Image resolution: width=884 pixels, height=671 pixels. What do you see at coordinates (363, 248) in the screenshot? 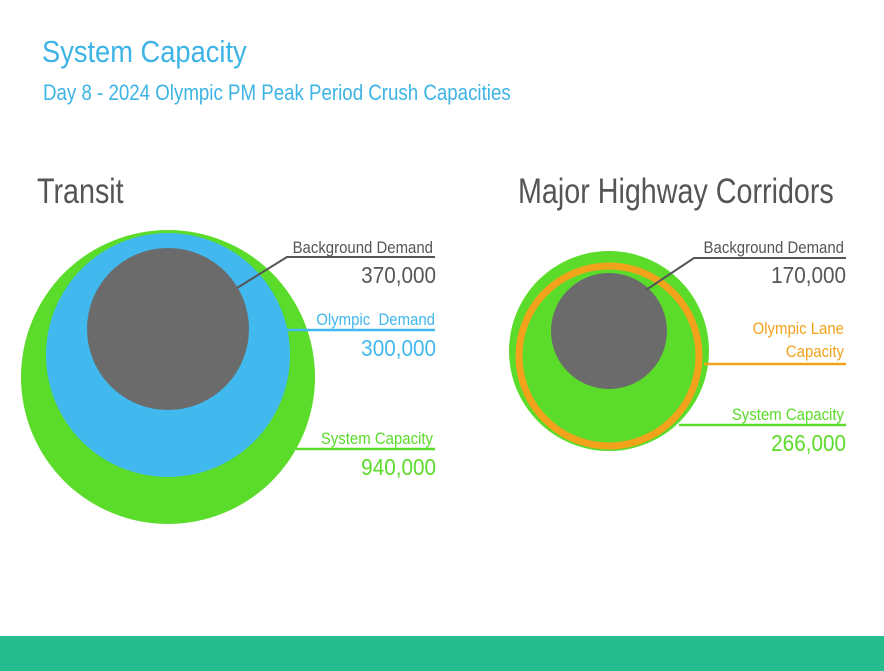
I see `transit-background-demand-label: Background Demand` at bounding box center [363, 248].